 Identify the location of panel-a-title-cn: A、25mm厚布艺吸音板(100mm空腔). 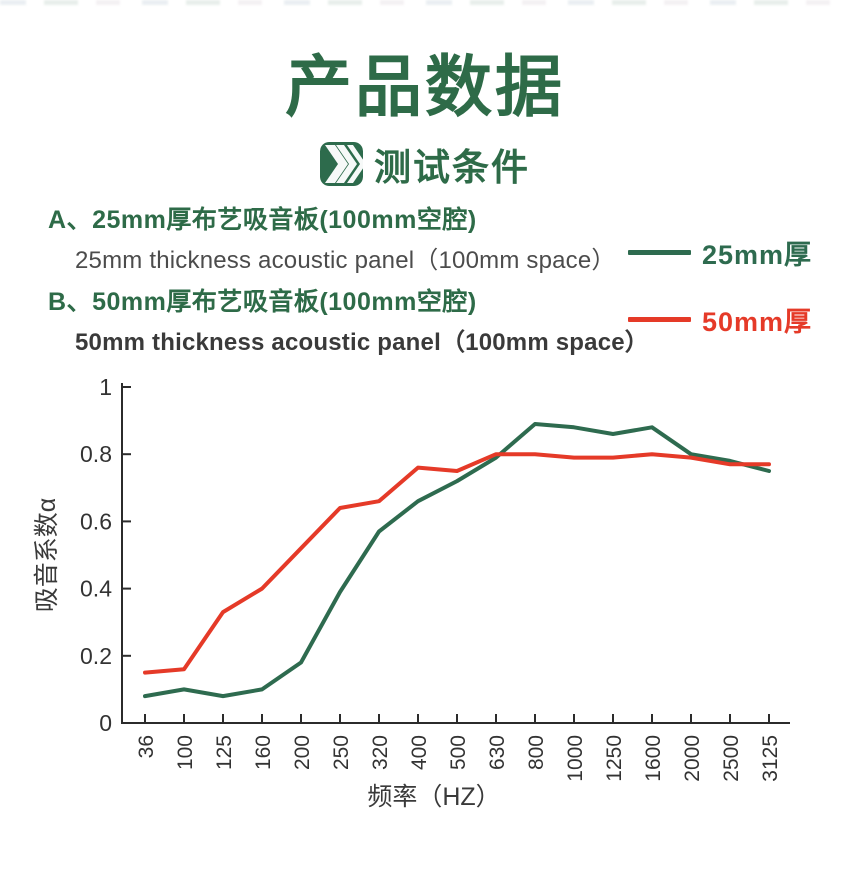
(368, 218).